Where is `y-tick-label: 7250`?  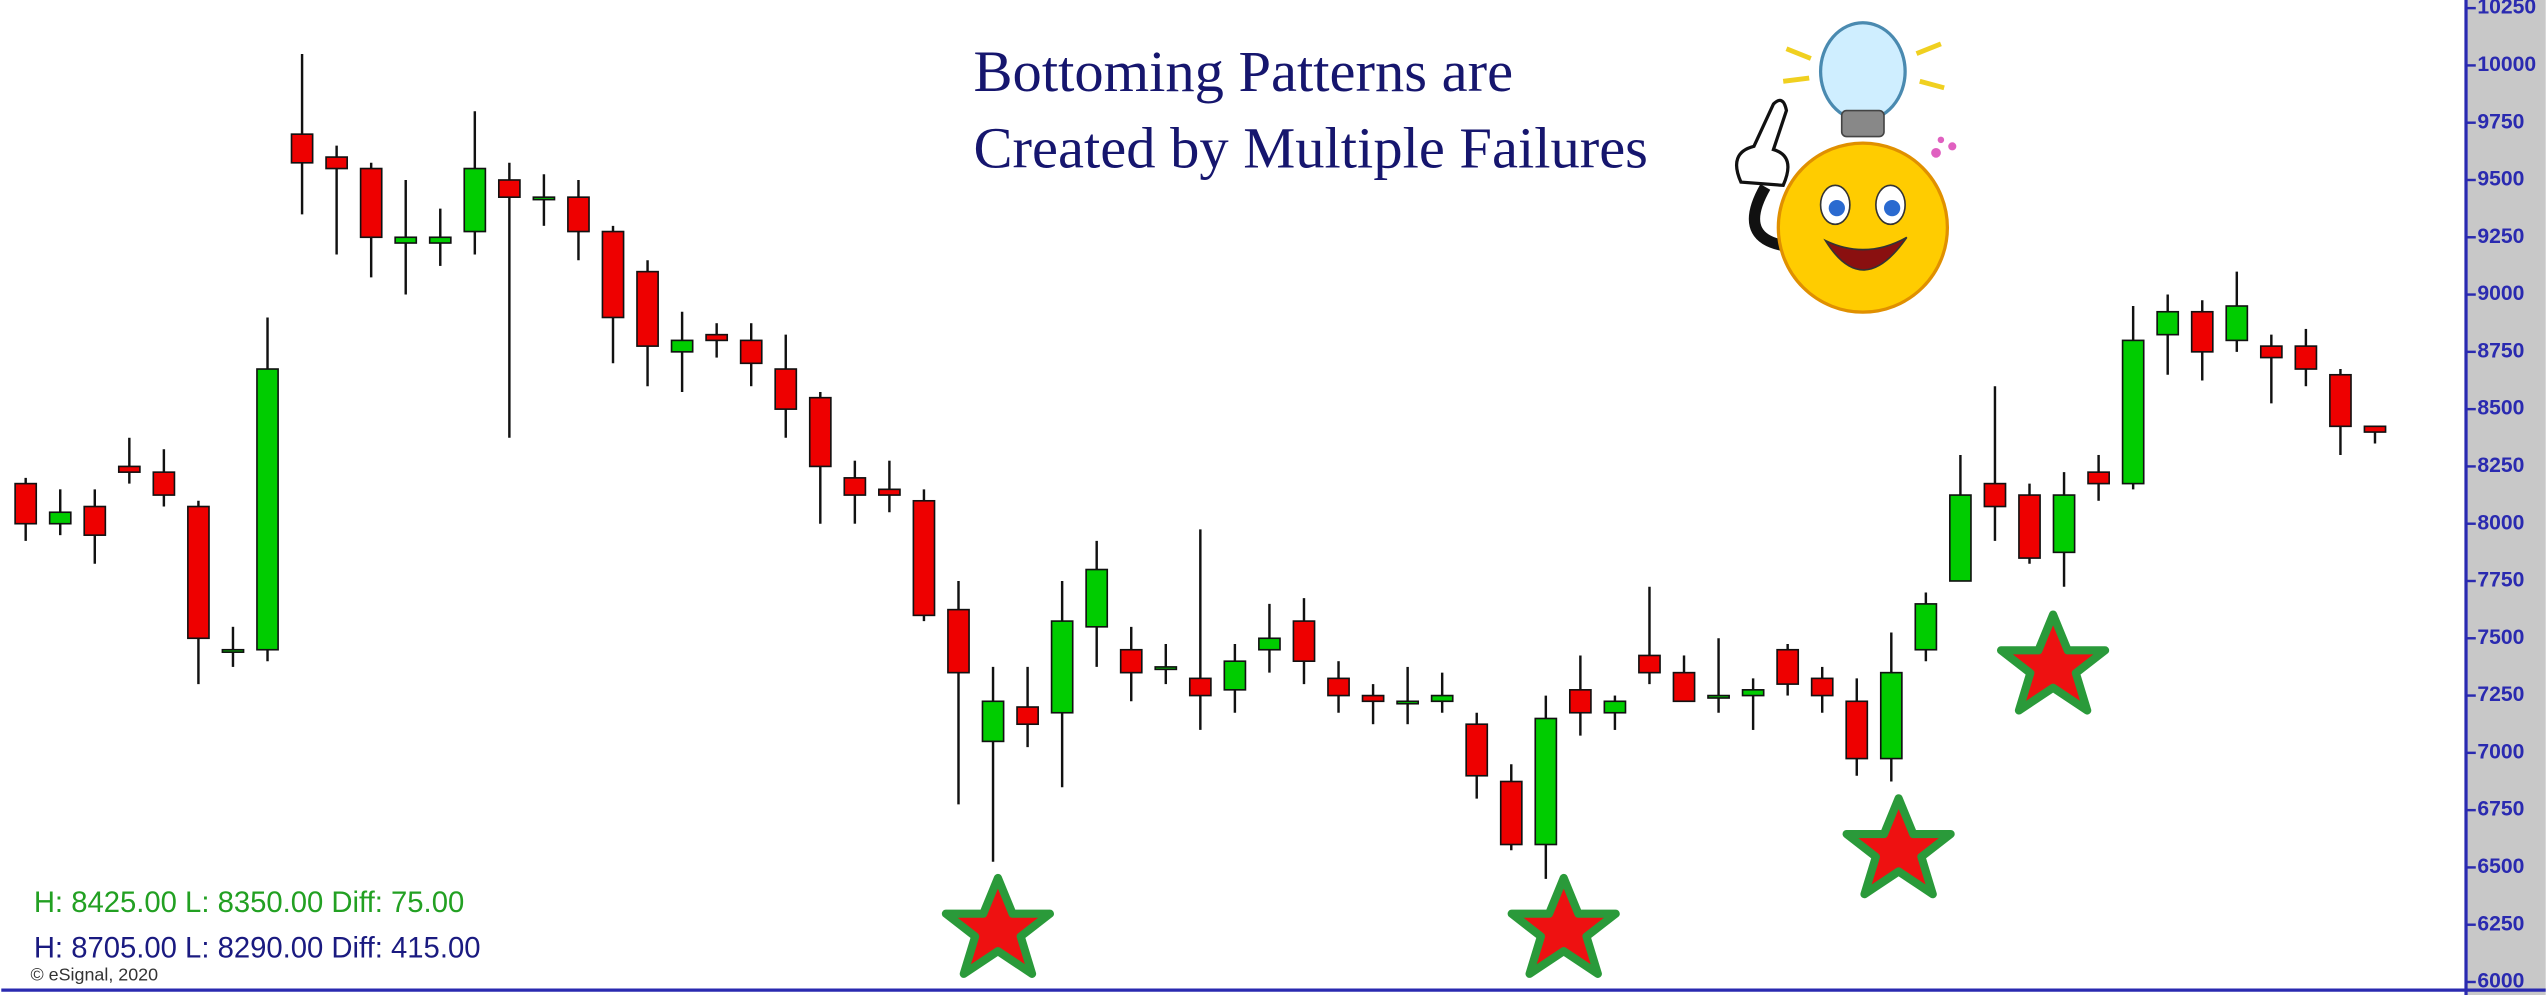 y-tick-label: 7250 is located at coordinates (2500, 694).